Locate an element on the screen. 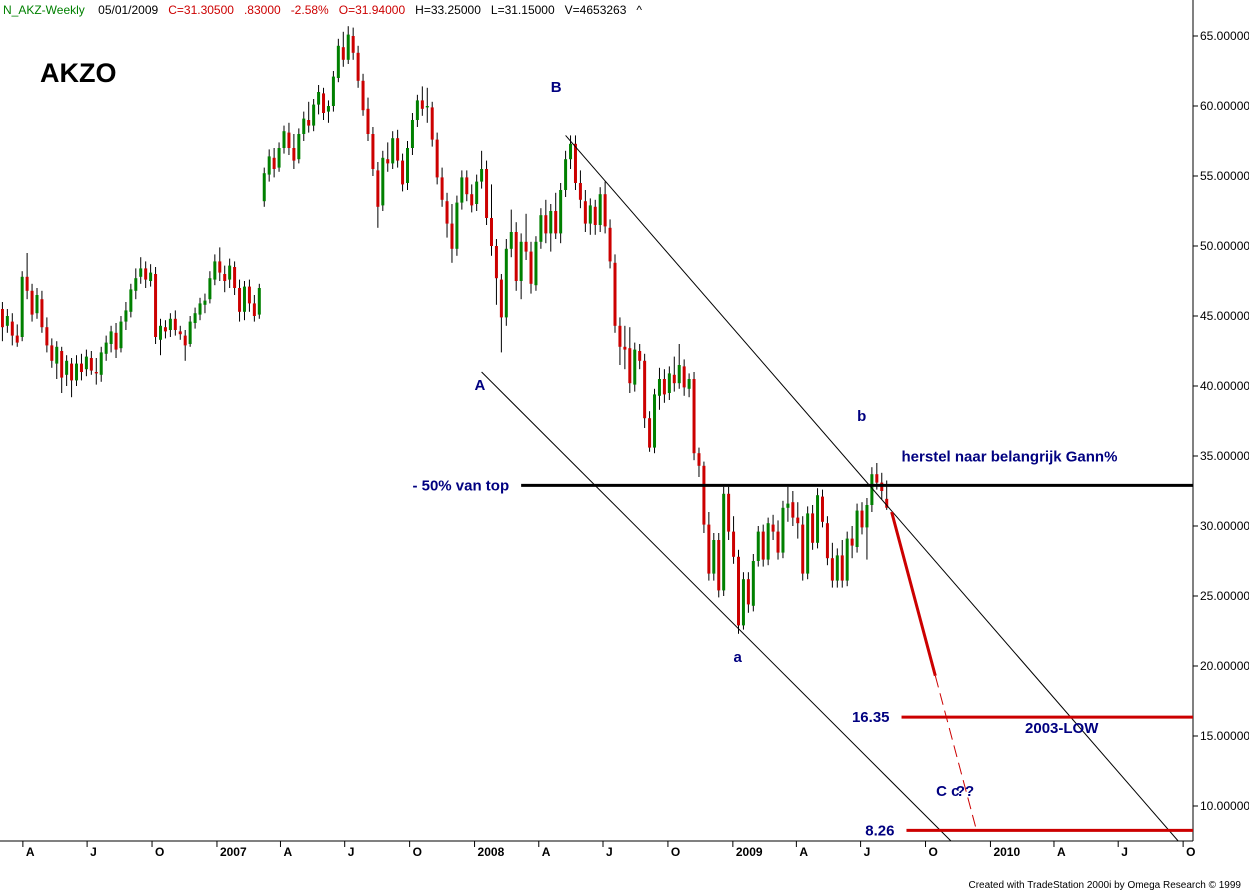  y-tick-label: 55.00000 is located at coordinates (1224, 176).